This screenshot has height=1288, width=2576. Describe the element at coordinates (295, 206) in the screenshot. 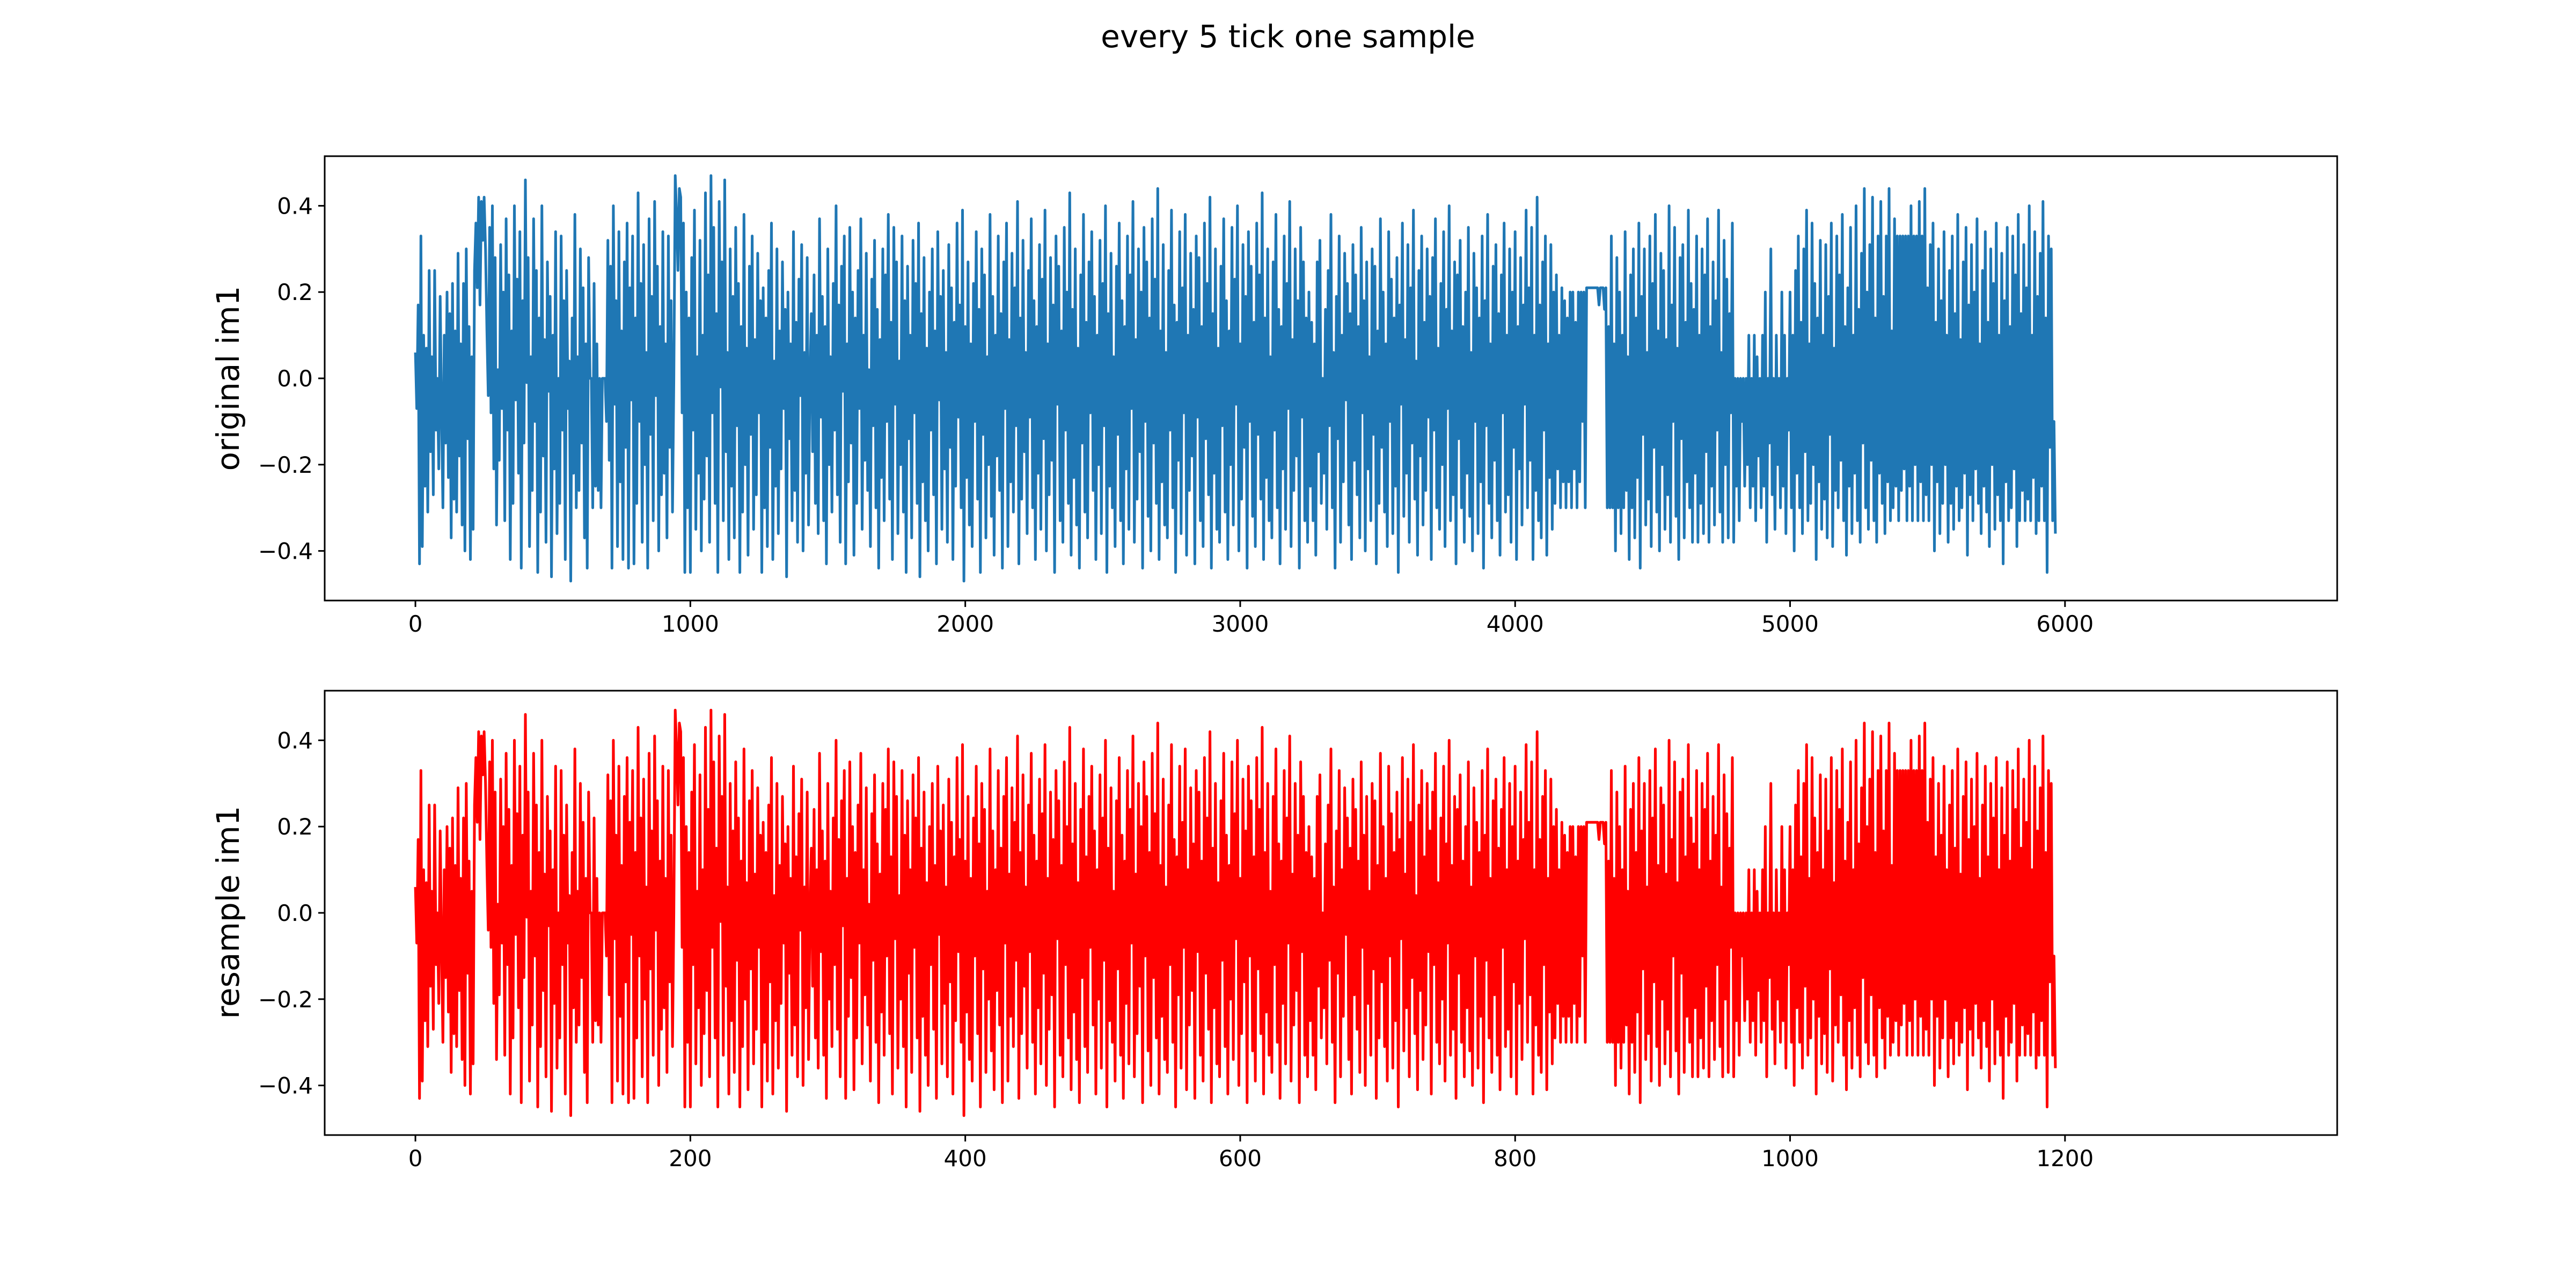

I see `ytick-label-original: 0.4` at that location.